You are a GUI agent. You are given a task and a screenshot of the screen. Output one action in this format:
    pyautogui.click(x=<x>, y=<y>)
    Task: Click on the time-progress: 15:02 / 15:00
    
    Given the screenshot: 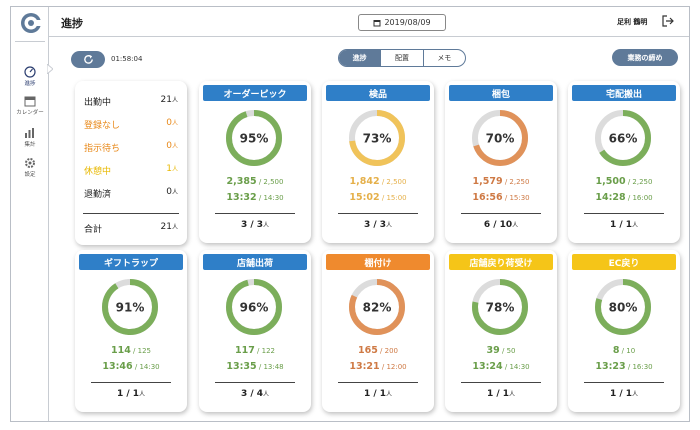 What is the action you would take?
    pyautogui.click(x=378, y=197)
    